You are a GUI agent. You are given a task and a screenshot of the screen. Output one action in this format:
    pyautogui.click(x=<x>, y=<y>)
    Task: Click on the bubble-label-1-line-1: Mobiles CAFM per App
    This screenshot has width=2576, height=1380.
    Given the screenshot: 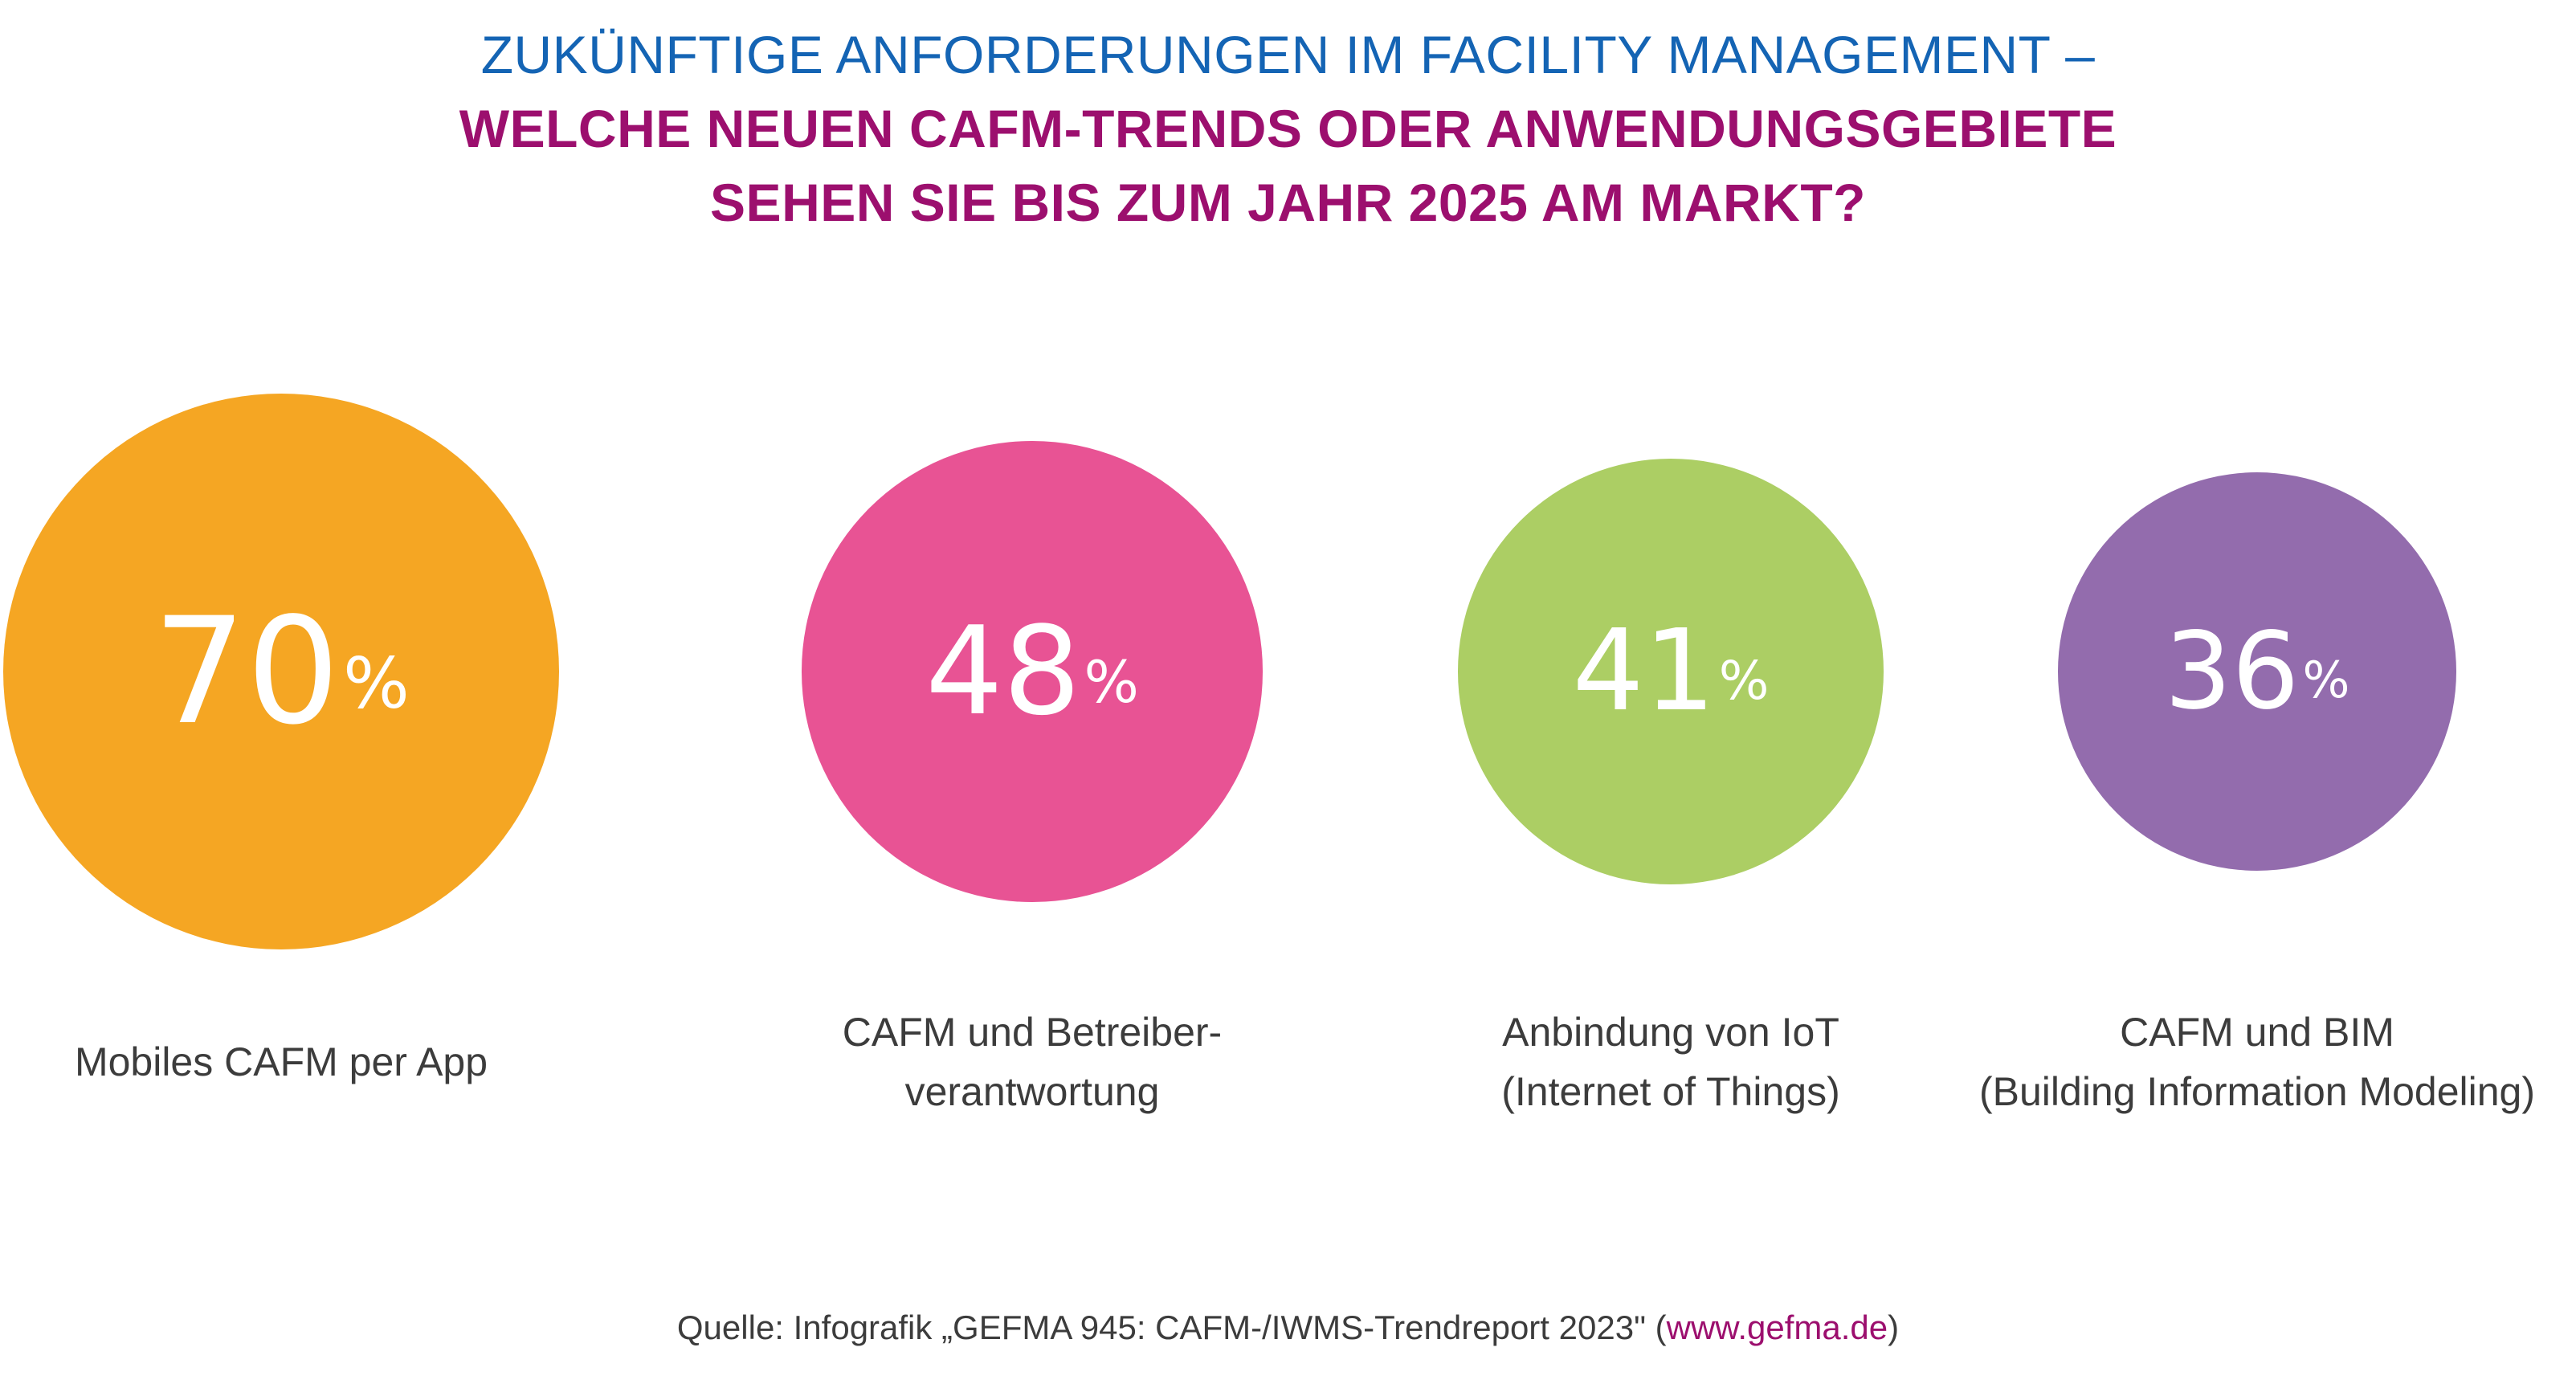 What is the action you would take?
    pyautogui.click(x=281, y=1062)
    